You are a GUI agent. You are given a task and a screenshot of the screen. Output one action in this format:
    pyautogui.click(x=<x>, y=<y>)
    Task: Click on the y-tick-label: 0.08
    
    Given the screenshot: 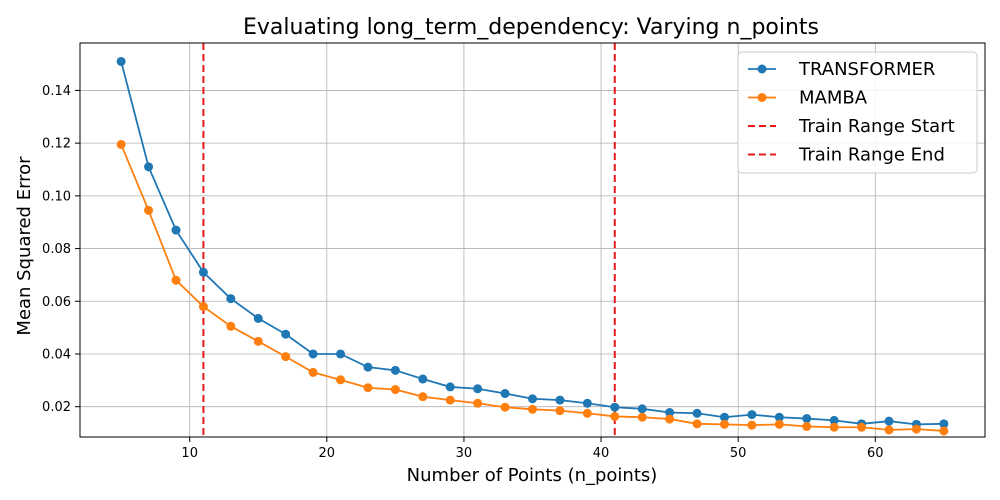 What is the action you would take?
    pyautogui.click(x=56, y=249)
    